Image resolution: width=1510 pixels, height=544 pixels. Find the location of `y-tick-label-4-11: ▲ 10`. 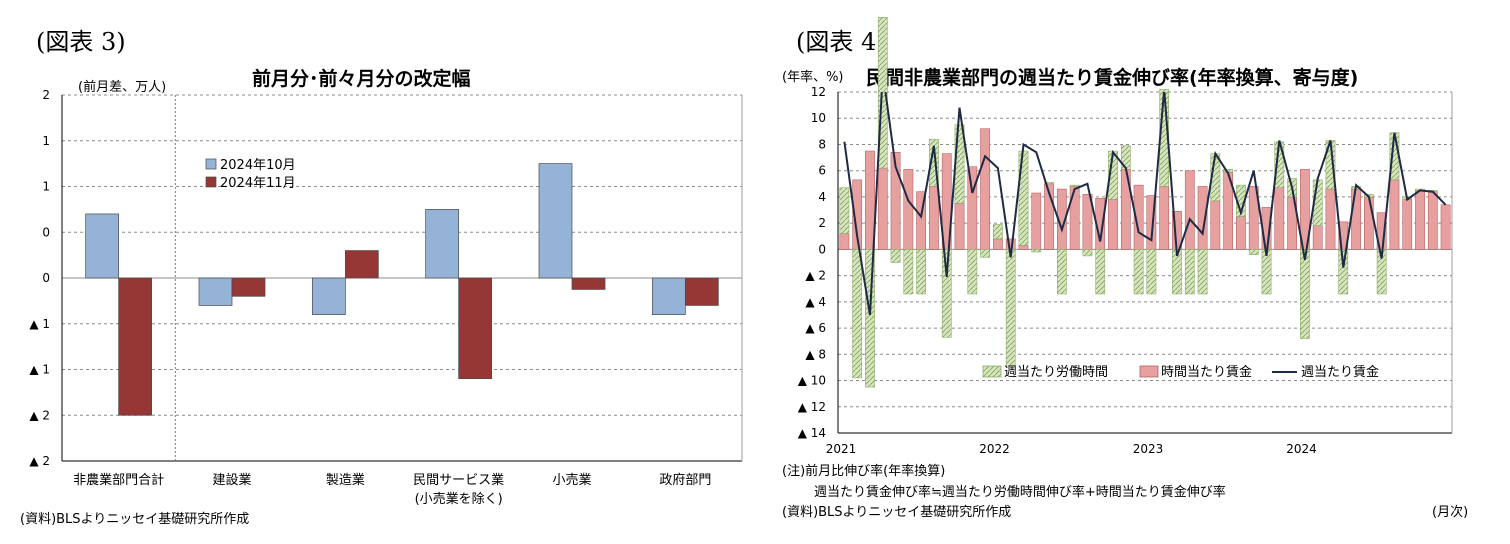

y-tick-label-4-11: ▲ 10 is located at coordinates (812, 381).